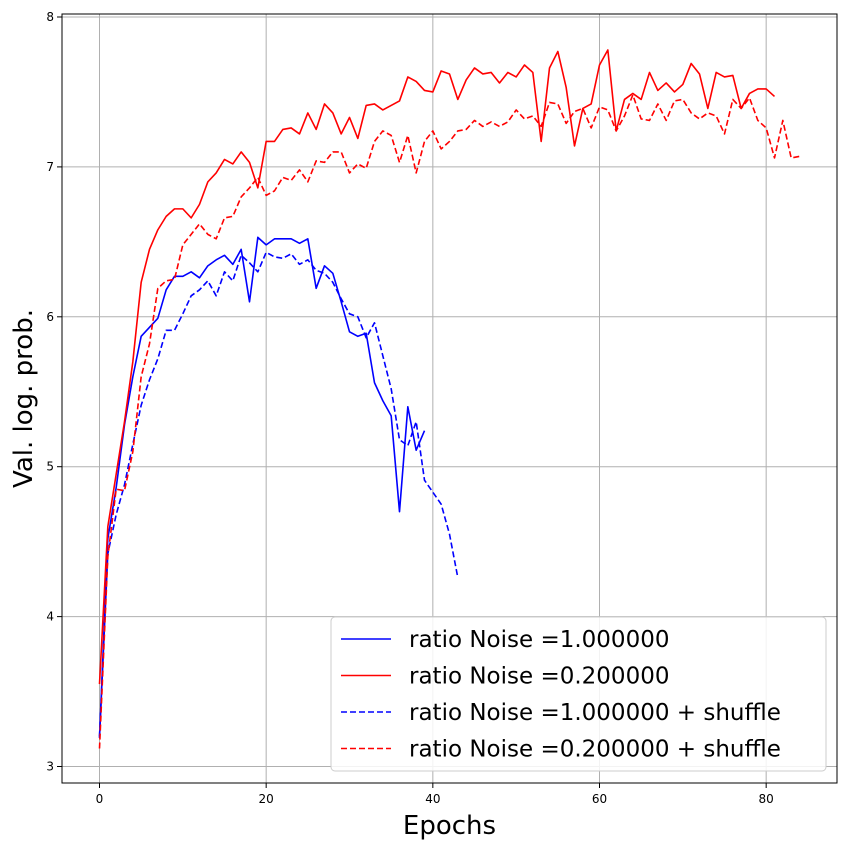 The image size is (847, 850). What do you see at coordinates (50, 17) in the screenshot?
I see `y-tick-label: 8` at bounding box center [50, 17].